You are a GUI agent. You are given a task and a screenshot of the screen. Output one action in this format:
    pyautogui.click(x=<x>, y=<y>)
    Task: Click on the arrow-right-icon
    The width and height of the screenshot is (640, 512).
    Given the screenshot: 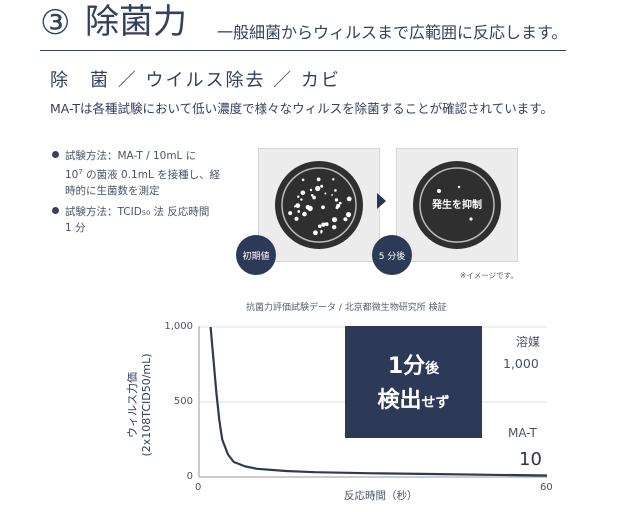 What is the action you would take?
    pyautogui.click(x=381, y=201)
    